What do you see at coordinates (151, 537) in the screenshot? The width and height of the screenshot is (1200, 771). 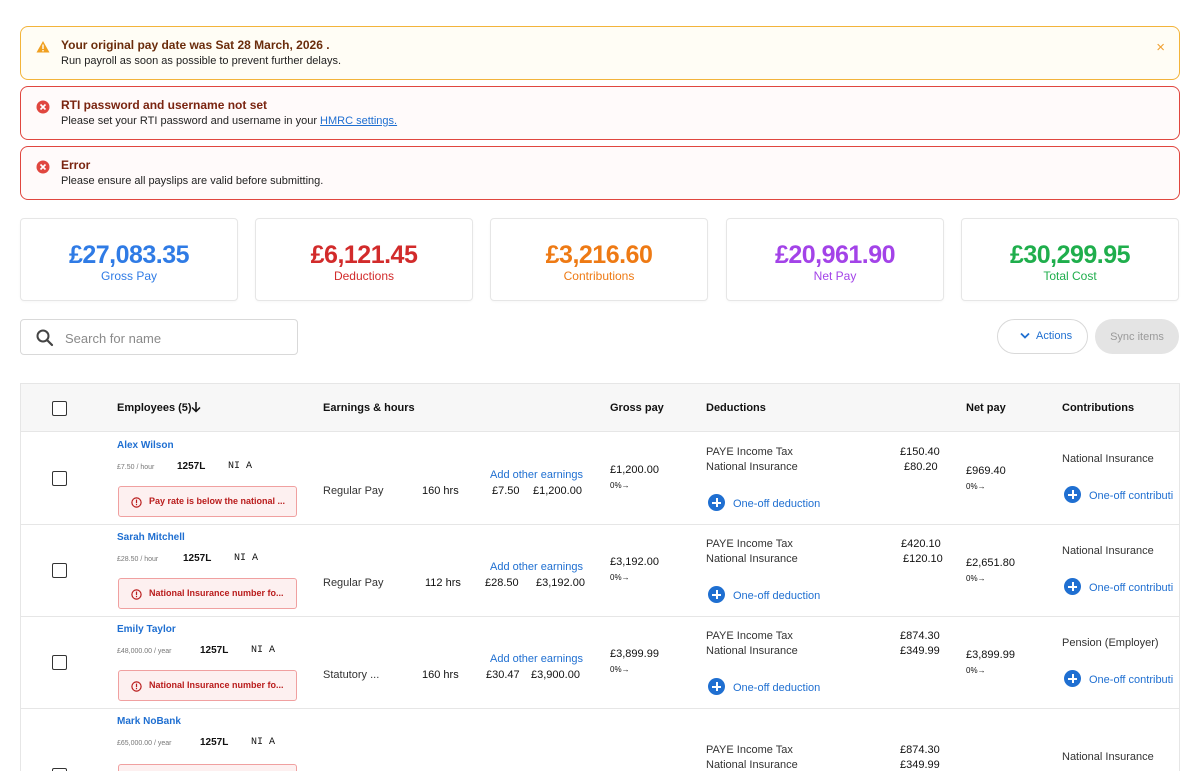 I see `employee-name-link: Sarah Mitchell` at bounding box center [151, 537].